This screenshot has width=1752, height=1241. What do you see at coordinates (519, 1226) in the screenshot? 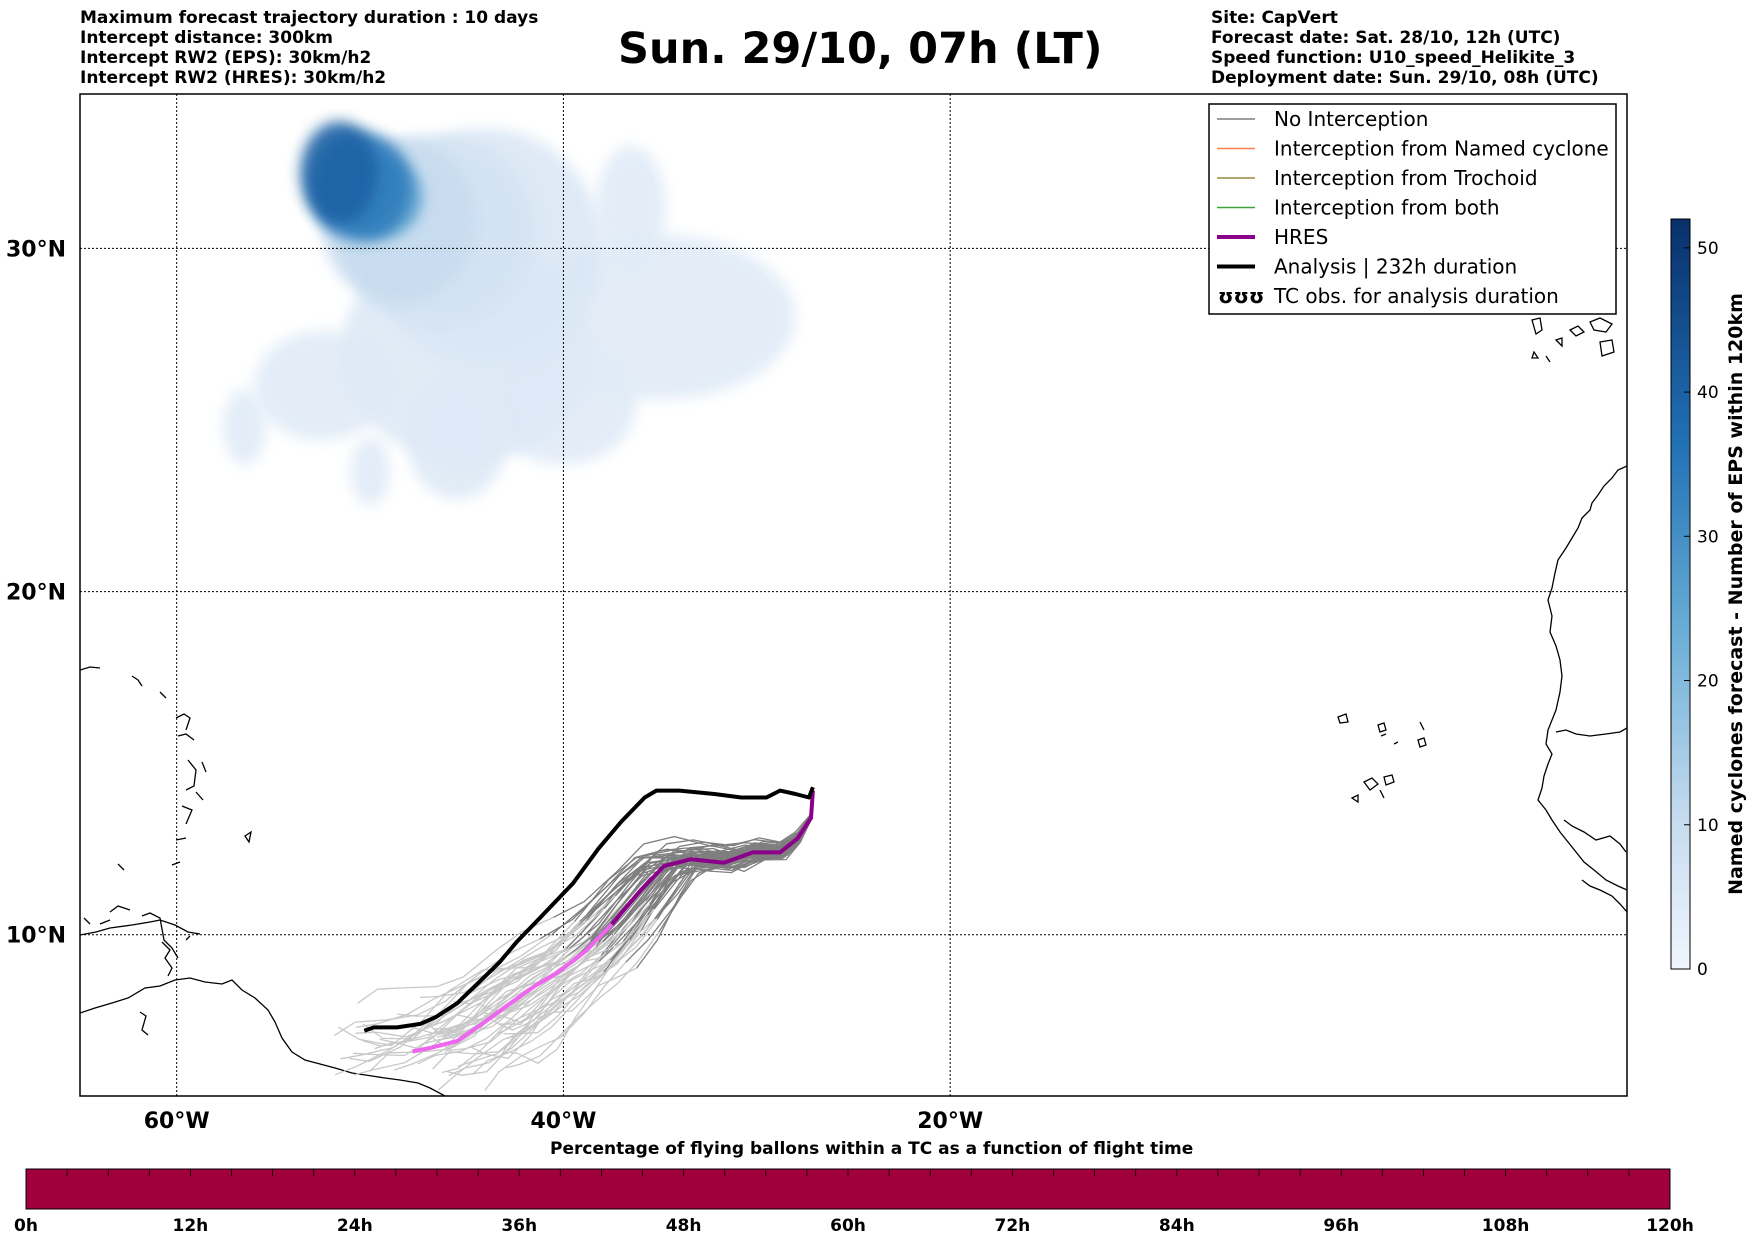
I see `flight-time-tick-label: 36h` at bounding box center [519, 1226].